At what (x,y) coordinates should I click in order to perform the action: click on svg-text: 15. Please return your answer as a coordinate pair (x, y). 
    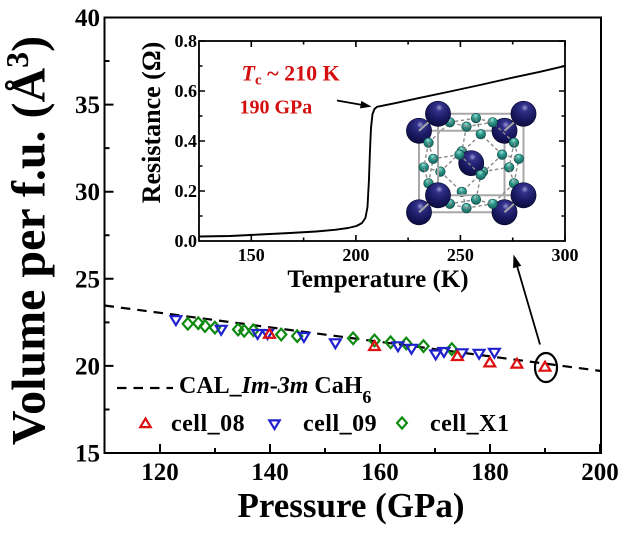
    Looking at the image, I should click on (87, 454).